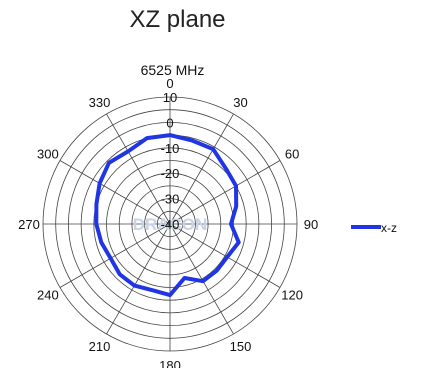 The image size is (421, 368). I want to click on radial-tick-label: -10, so click(170, 148).